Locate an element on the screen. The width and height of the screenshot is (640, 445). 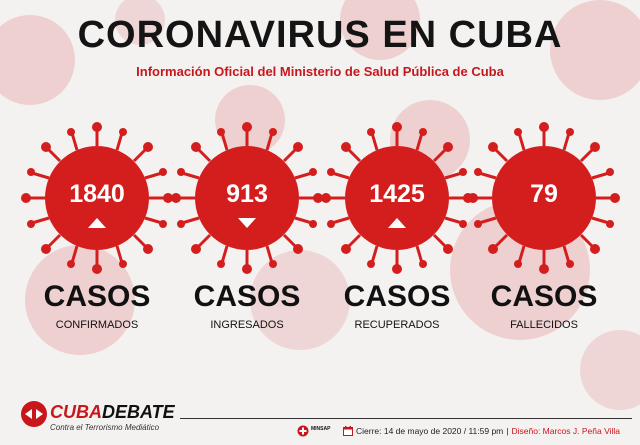
logo-cuba: CUBA is located at coordinates (76, 412).